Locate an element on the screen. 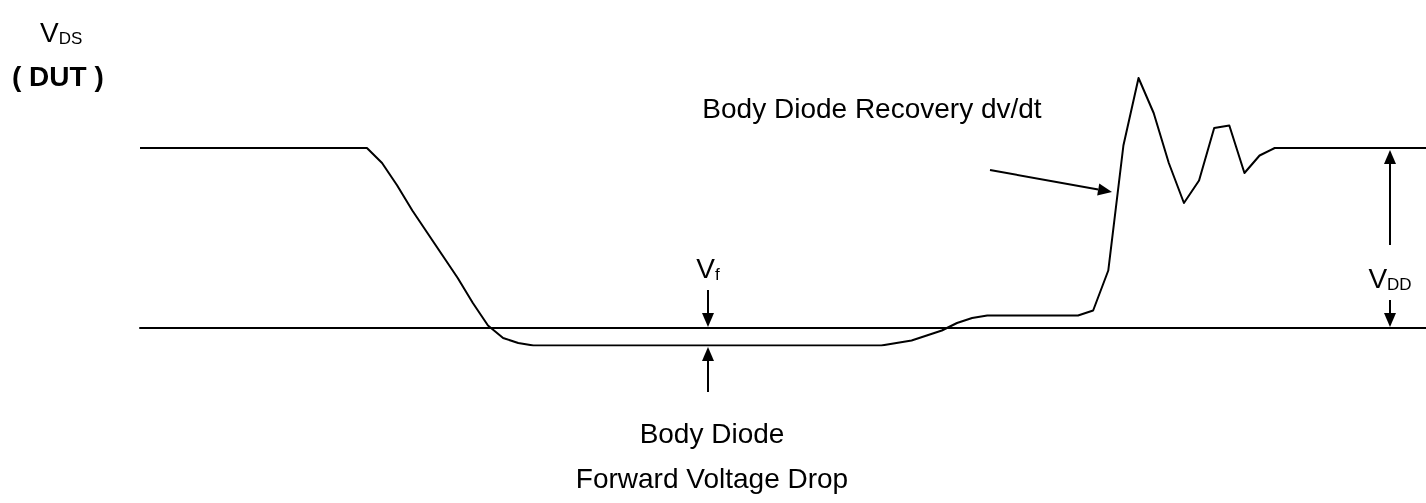 The image size is (1426, 503). text: Body Diode is located at coordinates (712, 433).